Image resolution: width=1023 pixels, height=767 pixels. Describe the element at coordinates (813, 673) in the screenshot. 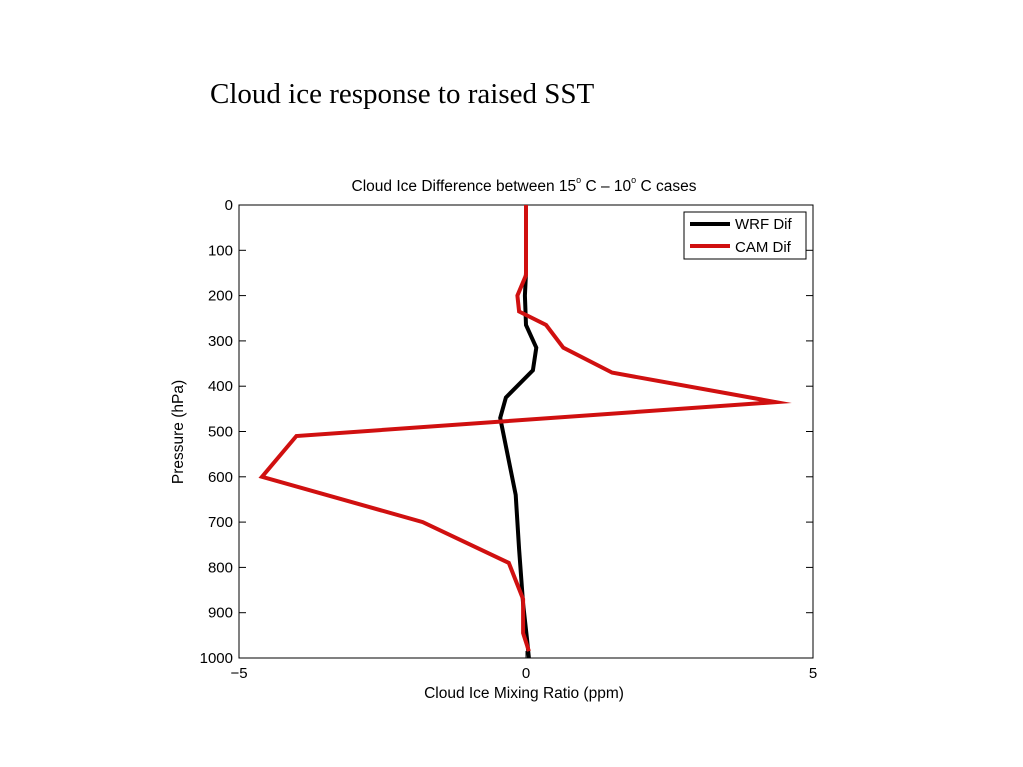

I see `x-tick-label: 5` at that location.